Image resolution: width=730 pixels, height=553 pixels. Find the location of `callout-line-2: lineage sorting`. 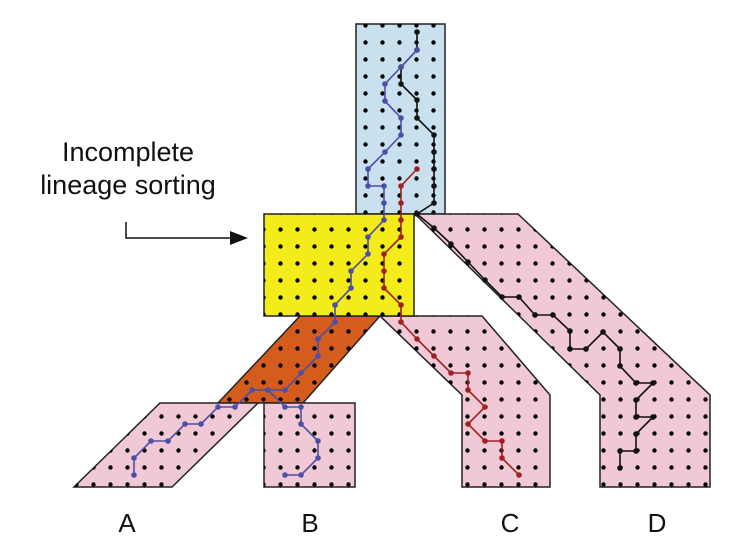

callout-line-2: lineage sorting is located at coordinates (128, 185).